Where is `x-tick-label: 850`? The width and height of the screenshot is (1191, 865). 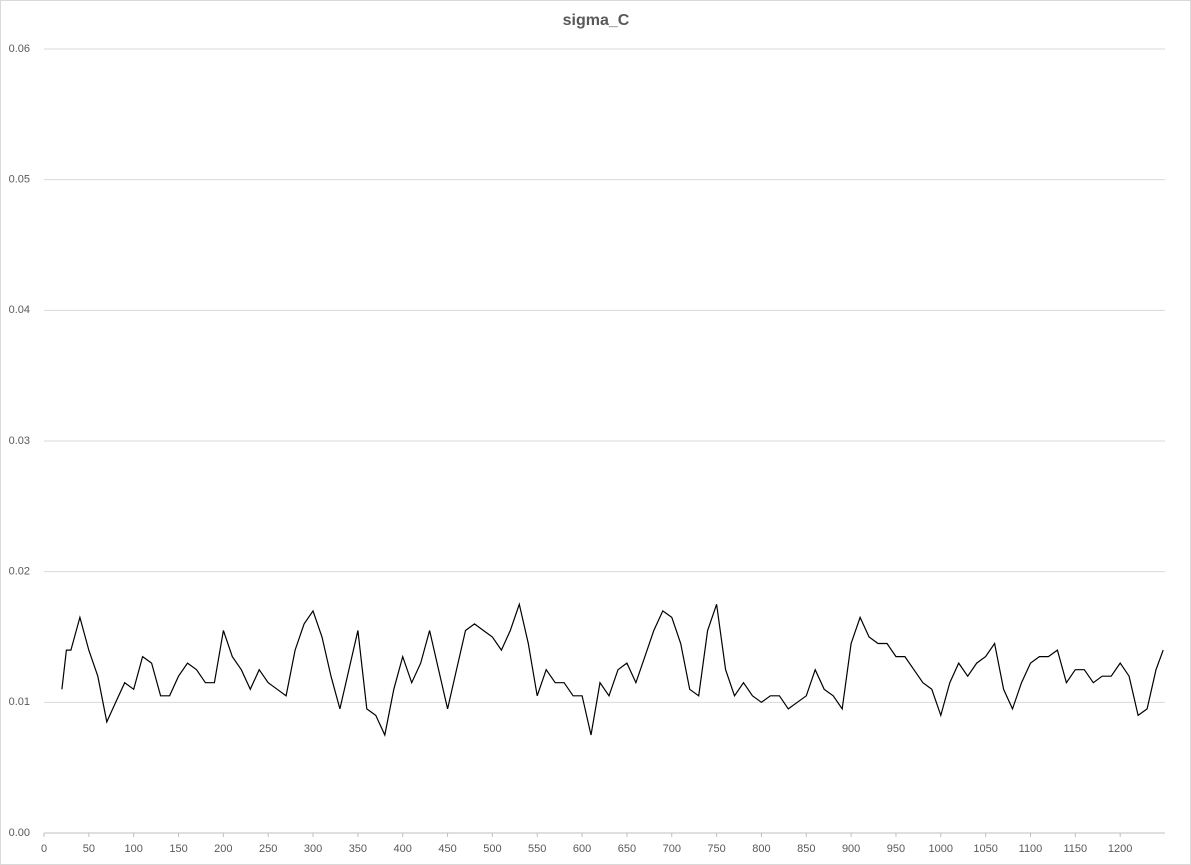 x-tick-label: 850 is located at coordinates (806, 849).